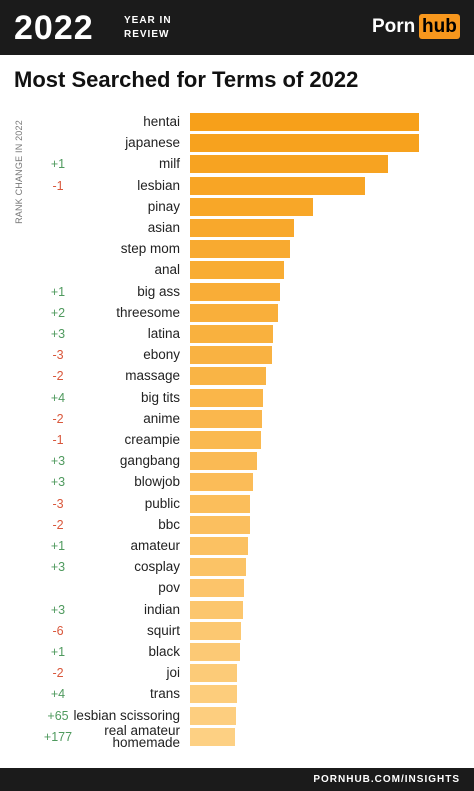 The width and height of the screenshot is (474, 791). I want to click on category-label: japanese, so click(152, 143).